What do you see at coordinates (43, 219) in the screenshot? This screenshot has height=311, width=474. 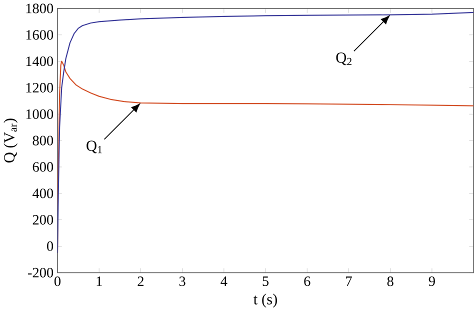 I see `y-tick-label: 200` at bounding box center [43, 219].